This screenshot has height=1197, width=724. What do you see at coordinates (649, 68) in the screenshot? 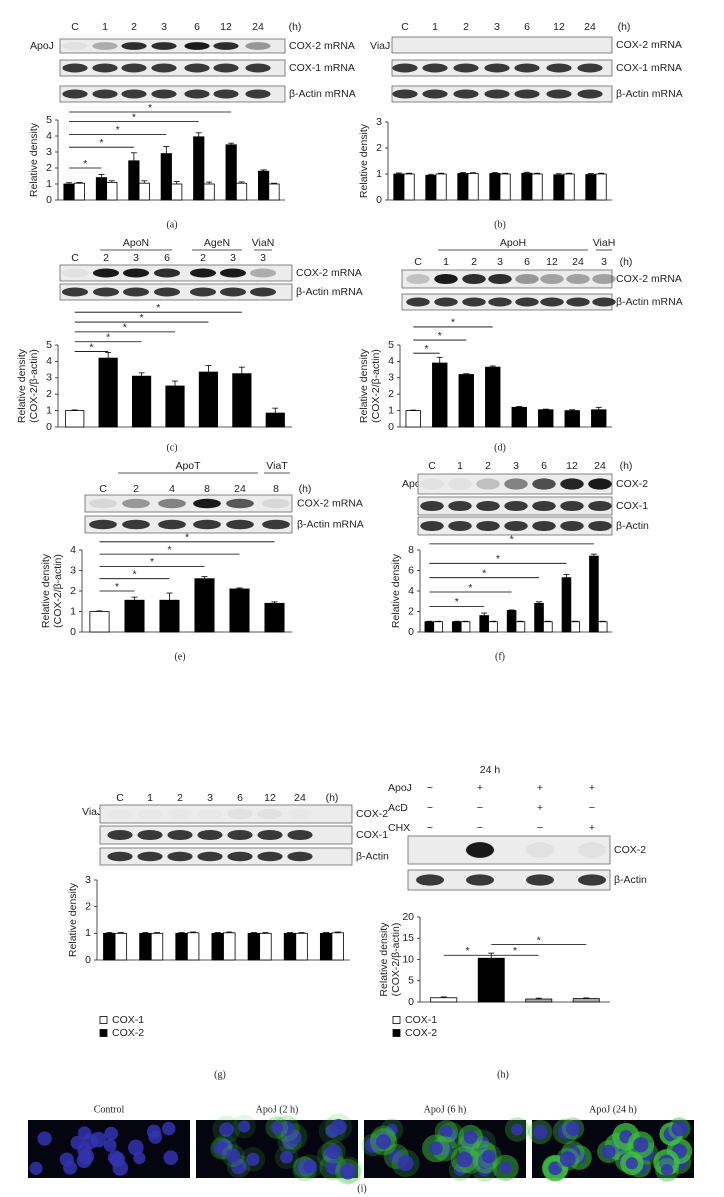
I see `gel-row-label: COX-1 mRNA` at bounding box center [649, 68].